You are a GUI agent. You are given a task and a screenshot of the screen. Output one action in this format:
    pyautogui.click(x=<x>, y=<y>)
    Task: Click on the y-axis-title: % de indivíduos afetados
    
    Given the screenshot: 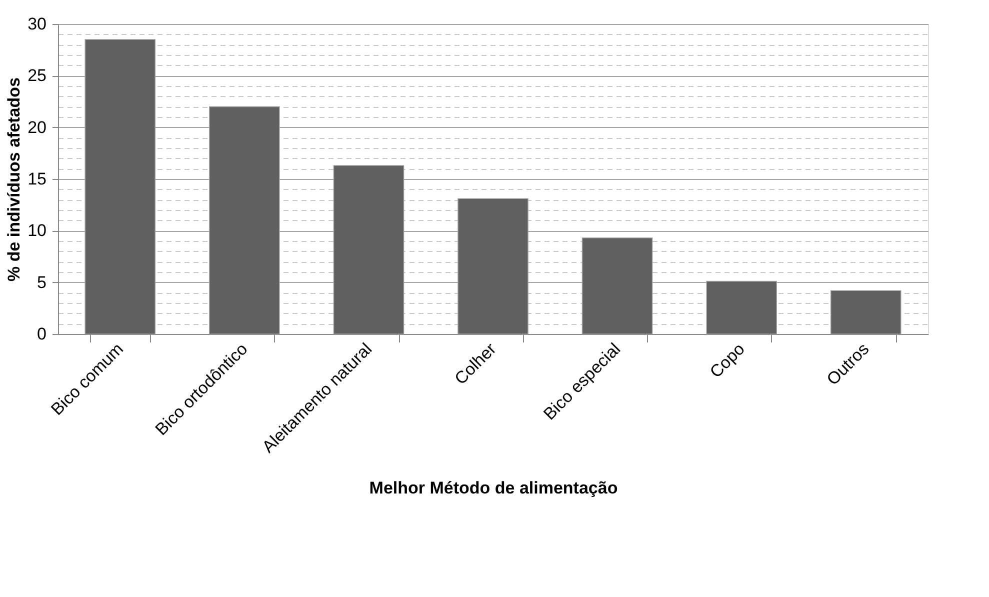 What is the action you would take?
    pyautogui.click(x=14, y=179)
    